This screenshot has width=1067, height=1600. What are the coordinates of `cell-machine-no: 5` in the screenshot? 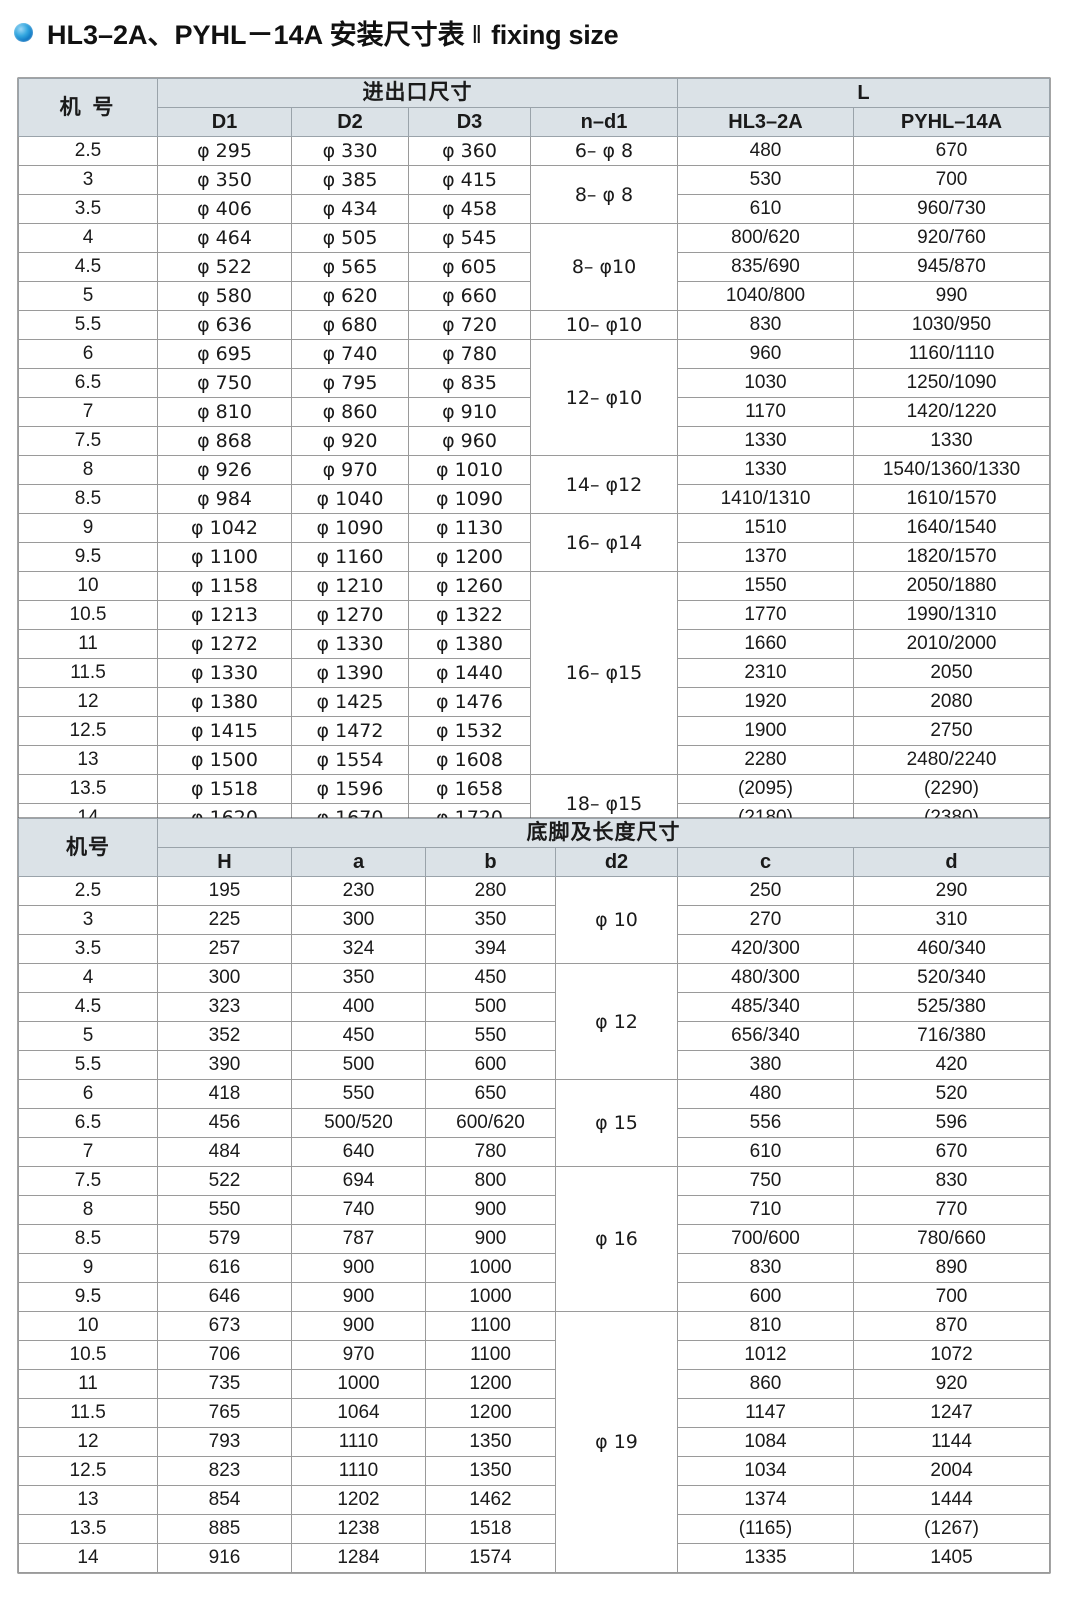 It's located at (88, 1036).